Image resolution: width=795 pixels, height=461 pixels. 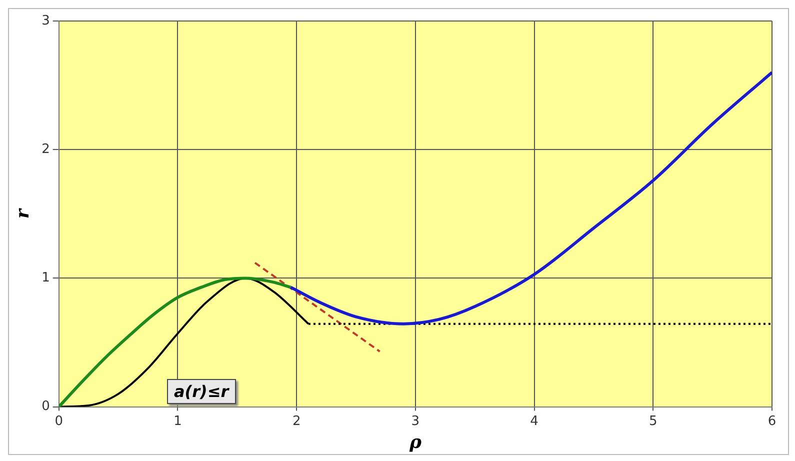 What do you see at coordinates (46, 149) in the screenshot?
I see `y-tick-label: 2` at bounding box center [46, 149].